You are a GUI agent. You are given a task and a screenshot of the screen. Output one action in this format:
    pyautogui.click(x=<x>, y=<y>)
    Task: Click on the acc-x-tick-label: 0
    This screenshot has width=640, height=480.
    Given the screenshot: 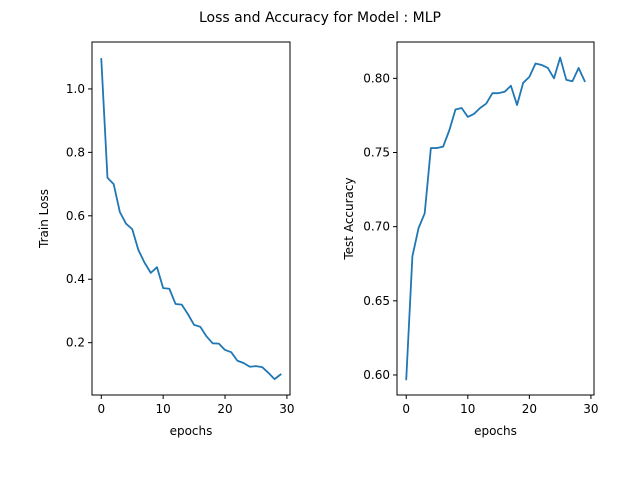 What is the action you would take?
    pyautogui.click(x=406, y=409)
    